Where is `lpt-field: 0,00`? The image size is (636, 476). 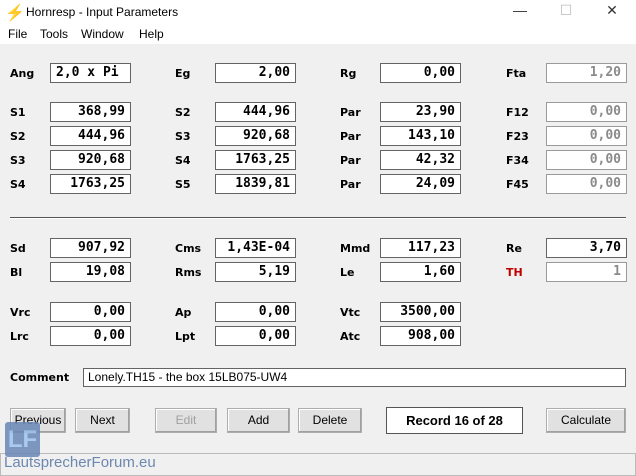 lpt-field: 0,00 is located at coordinates (255, 336).